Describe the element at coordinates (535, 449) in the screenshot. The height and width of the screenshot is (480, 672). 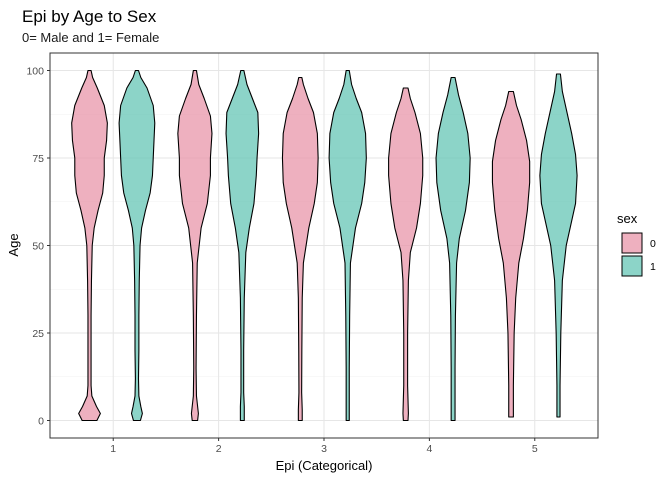
I see `x-tick-label: 5` at that location.